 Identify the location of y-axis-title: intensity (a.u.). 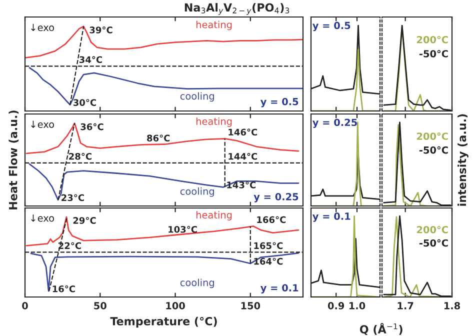
(463, 160).